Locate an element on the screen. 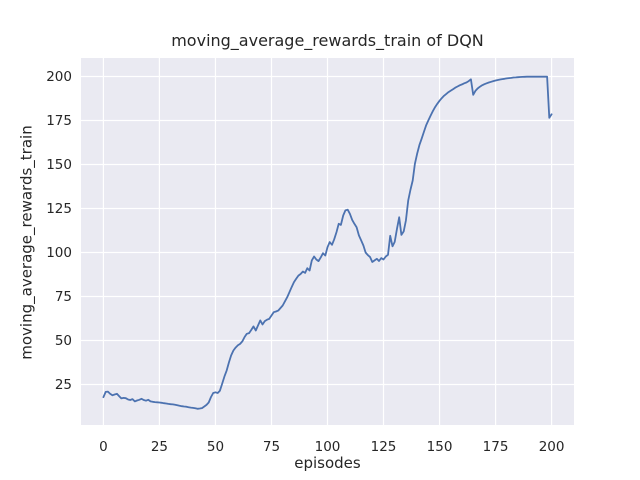 This screenshot has width=640, height=480. x-tick-label: 150 is located at coordinates (440, 447).